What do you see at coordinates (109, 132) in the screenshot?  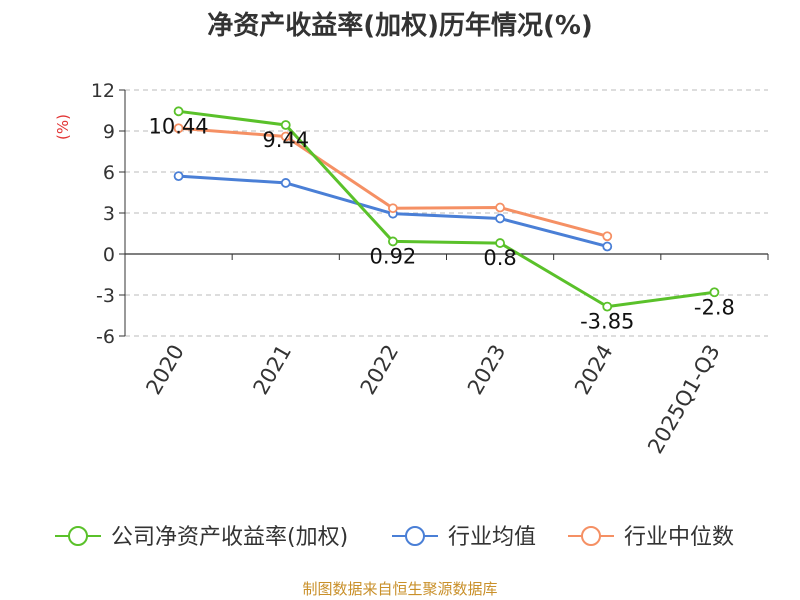 I see `y-tick-label: 9` at bounding box center [109, 132].